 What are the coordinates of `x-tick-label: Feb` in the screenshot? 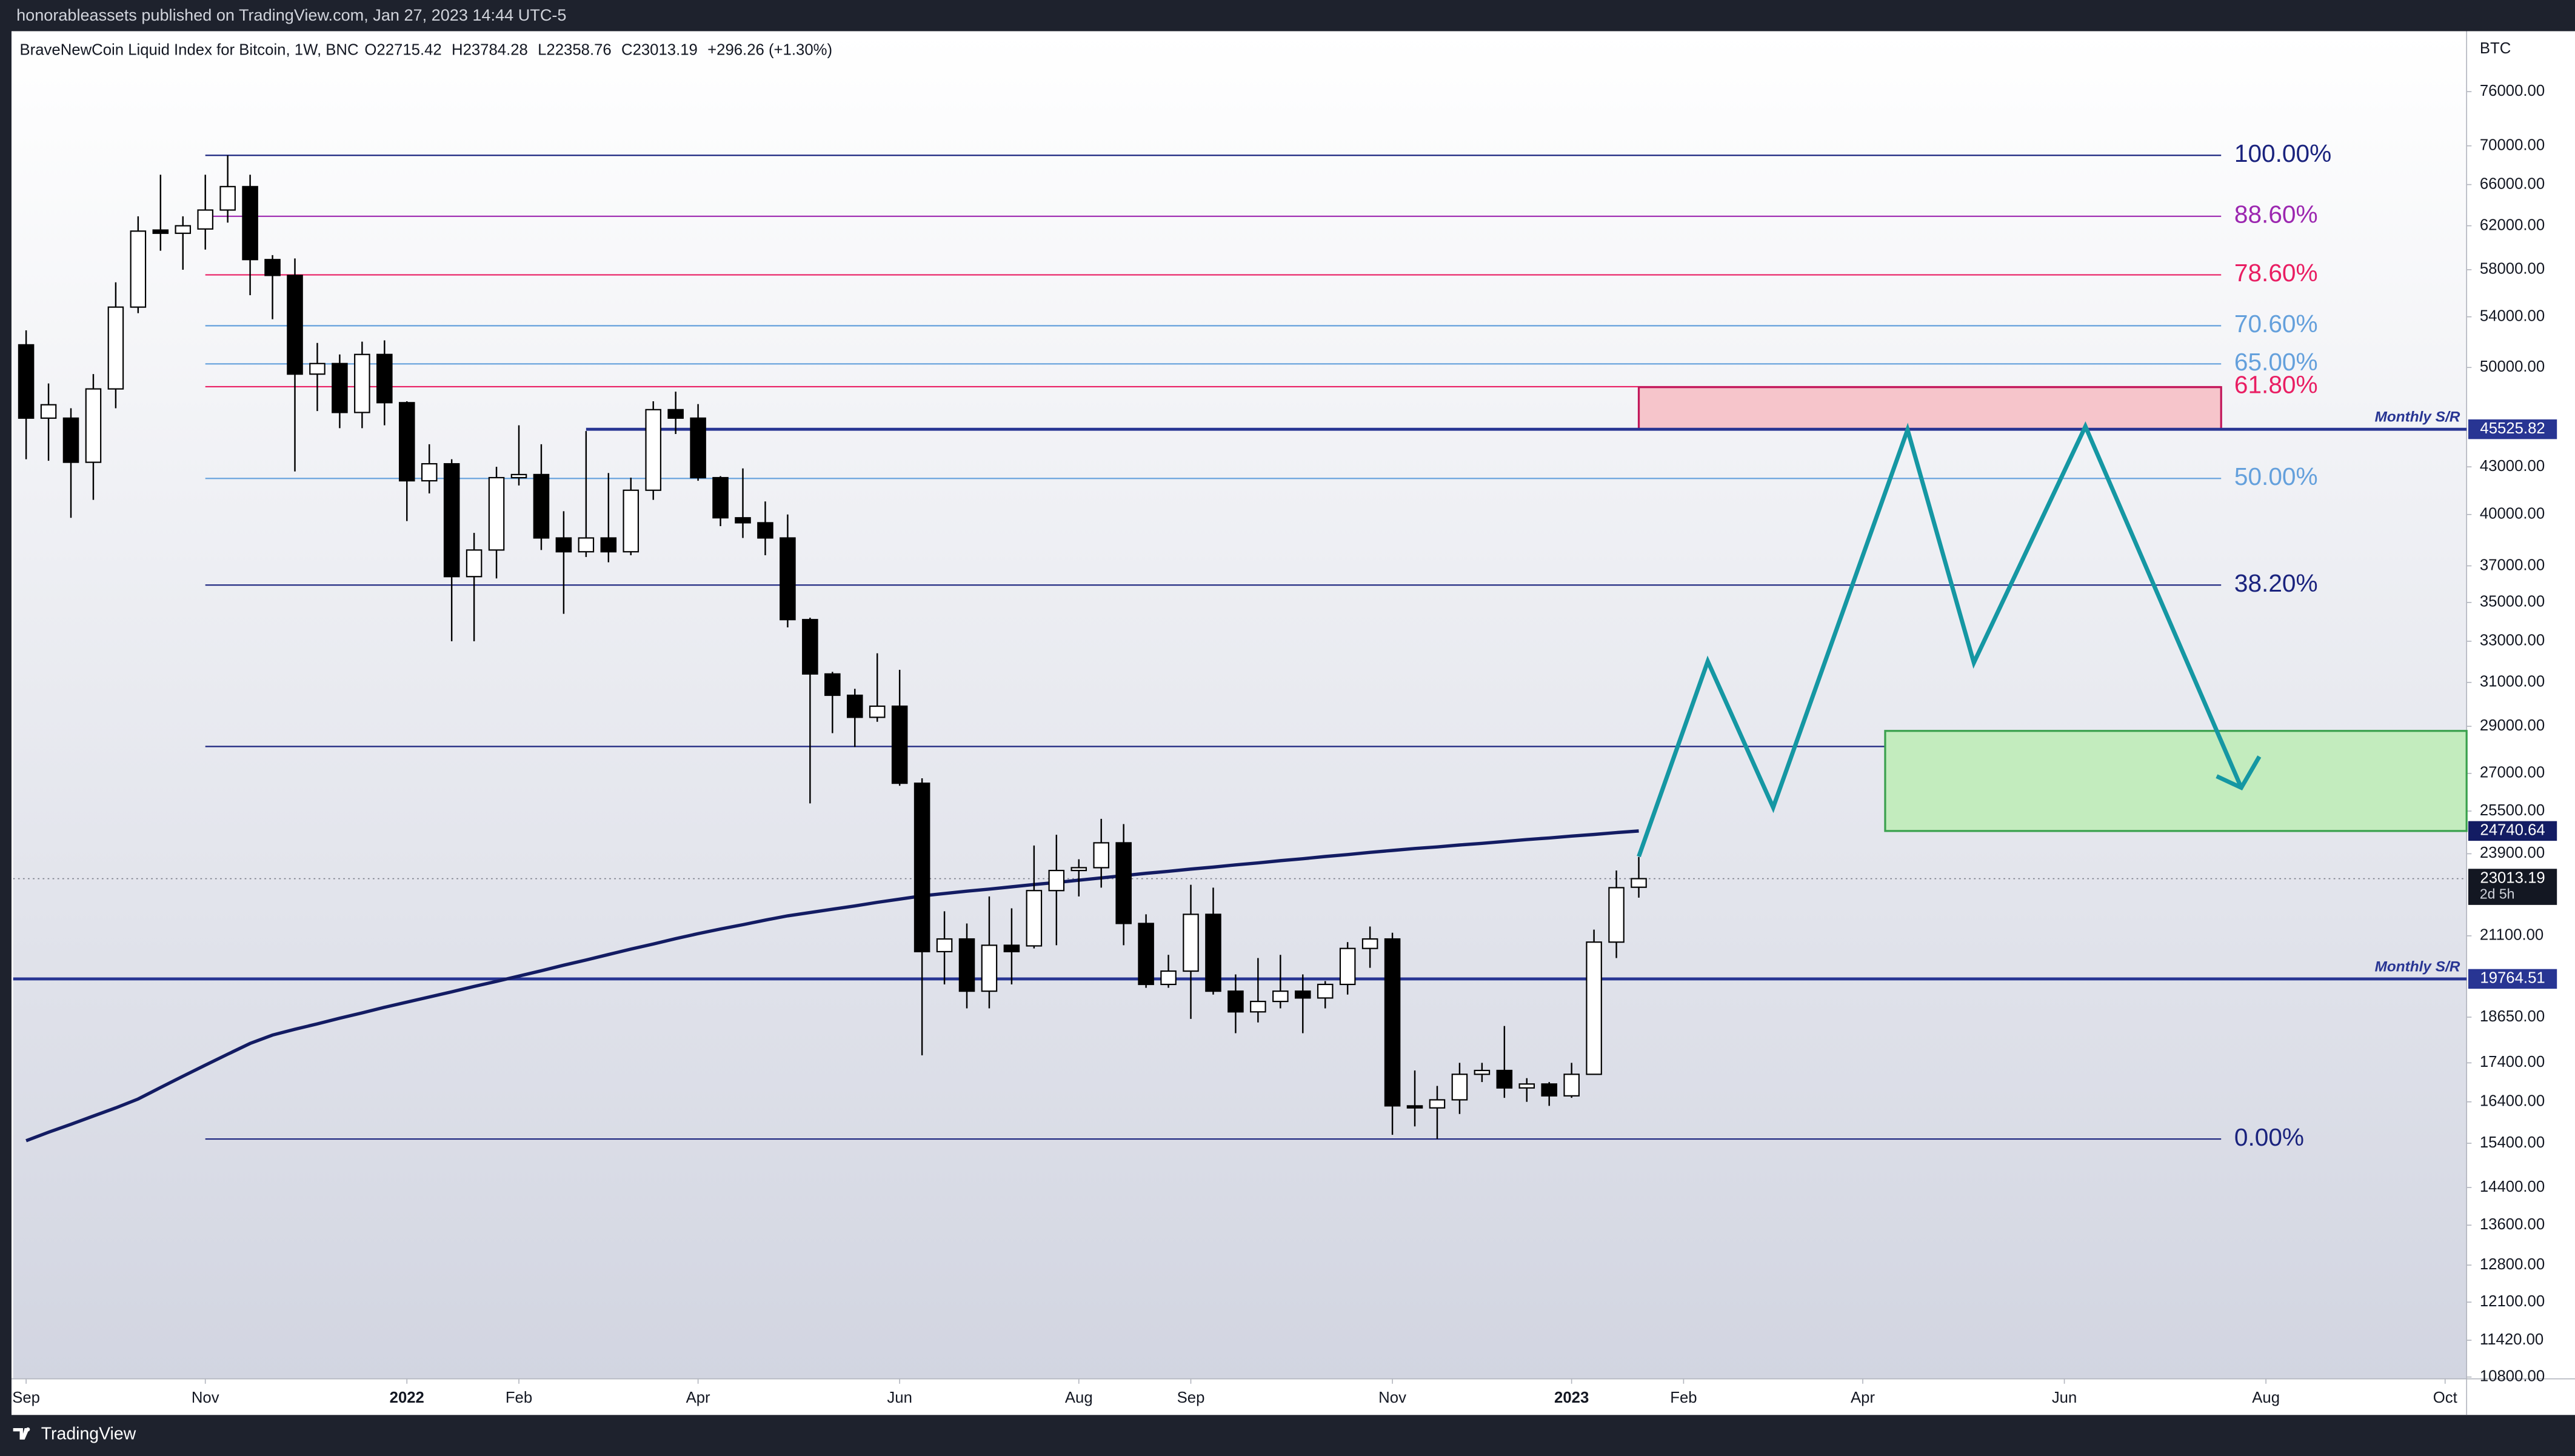 It's located at (1683, 1397).